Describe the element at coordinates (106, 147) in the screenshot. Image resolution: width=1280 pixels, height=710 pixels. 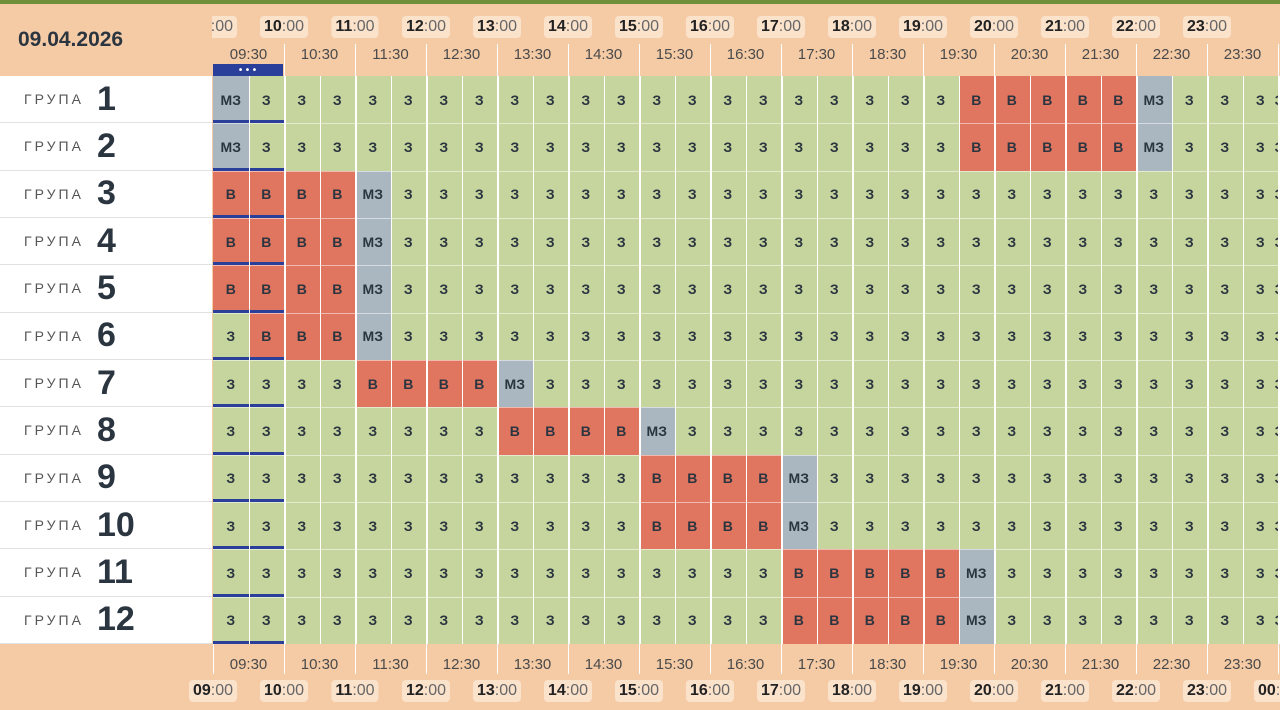
I see `group-label: ГРУПА 2` at that location.